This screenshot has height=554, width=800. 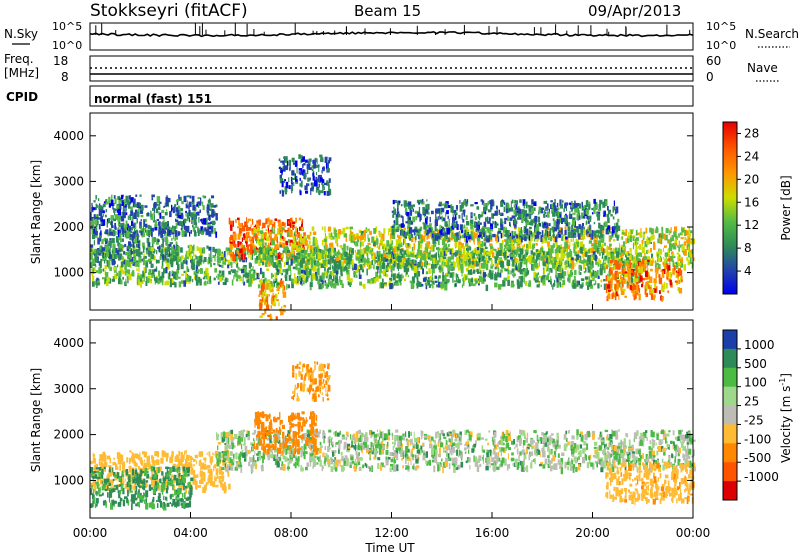 I want to click on cpid-panel: CPID normal (fast) 151, so click(x=350, y=96).